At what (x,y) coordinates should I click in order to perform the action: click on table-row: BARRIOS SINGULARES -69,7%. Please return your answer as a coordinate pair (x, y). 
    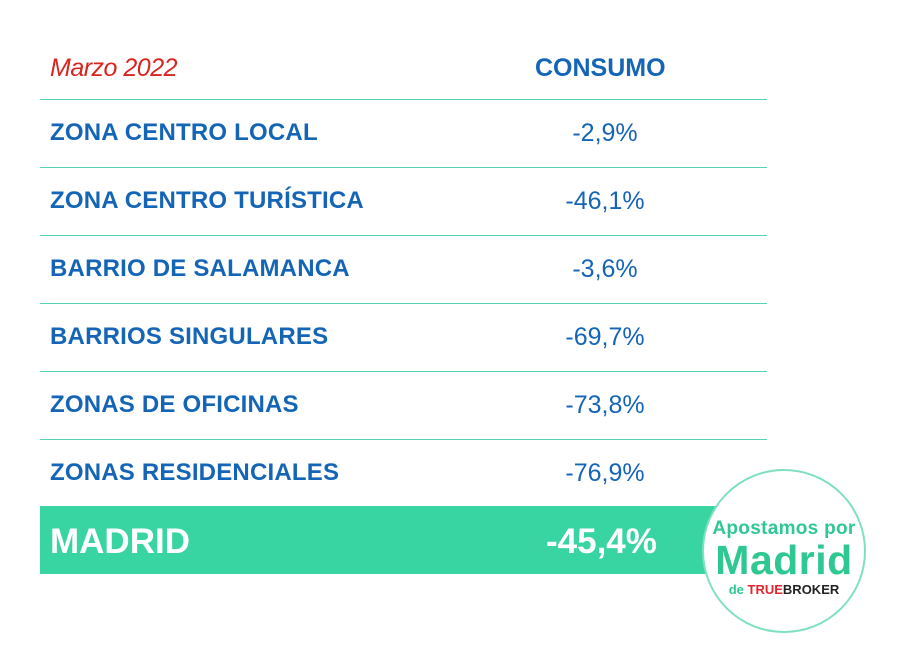
    Looking at the image, I should click on (403, 338).